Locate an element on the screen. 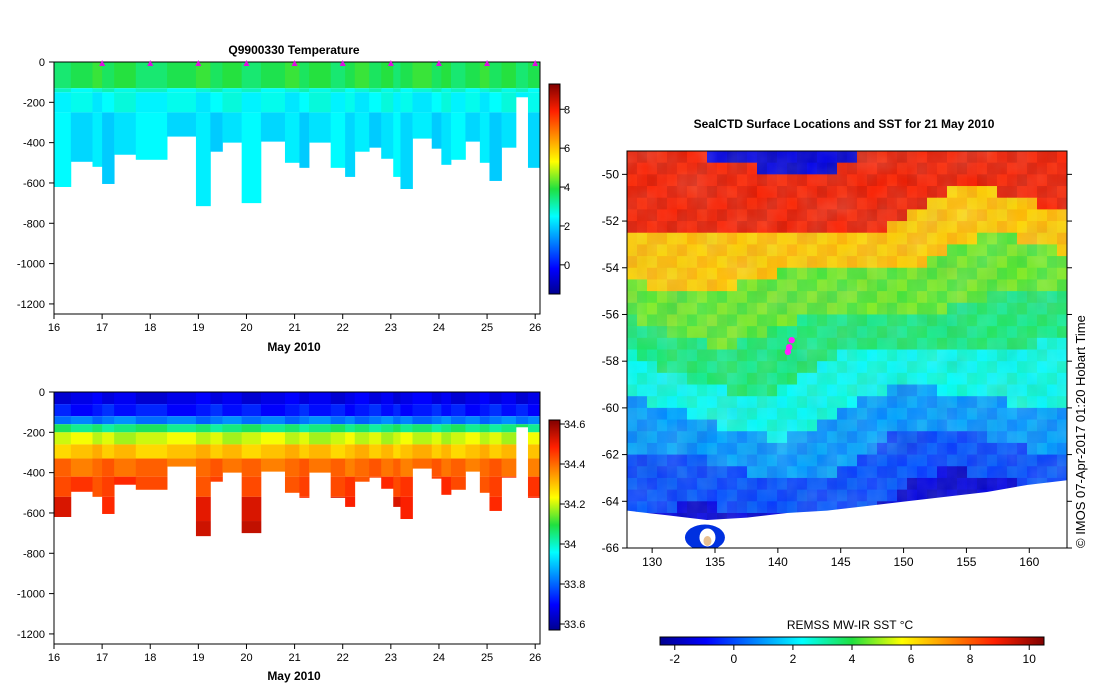  temperature-colorbar is located at coordinates (554, 189).